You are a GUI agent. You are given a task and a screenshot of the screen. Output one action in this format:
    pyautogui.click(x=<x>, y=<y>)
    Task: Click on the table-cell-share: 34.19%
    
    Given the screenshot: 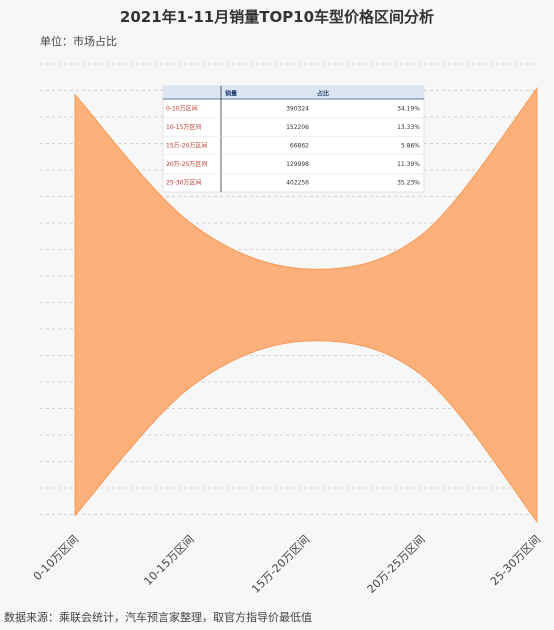 What is the action you would take?
    pyautogui.click(x=408, y=108)
    